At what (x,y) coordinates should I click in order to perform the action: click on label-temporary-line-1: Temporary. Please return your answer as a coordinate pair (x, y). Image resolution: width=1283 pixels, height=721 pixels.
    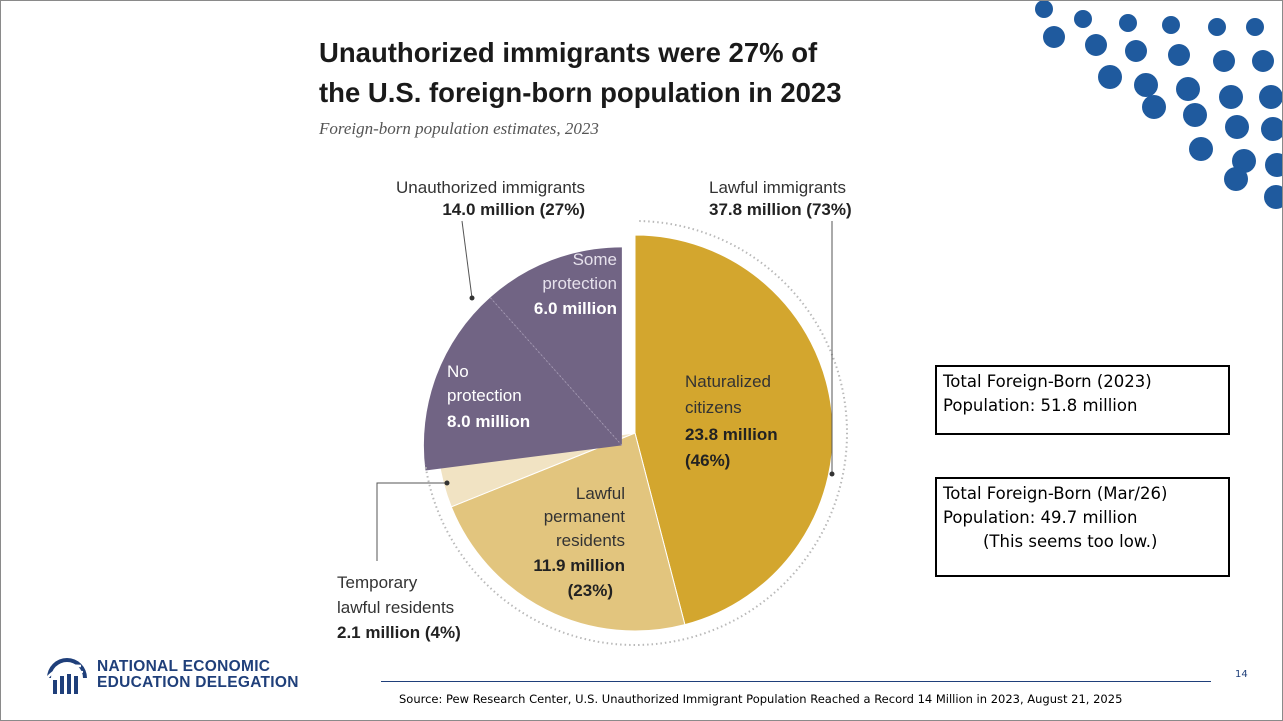
    Looking at the image, I should click on (377, 582).